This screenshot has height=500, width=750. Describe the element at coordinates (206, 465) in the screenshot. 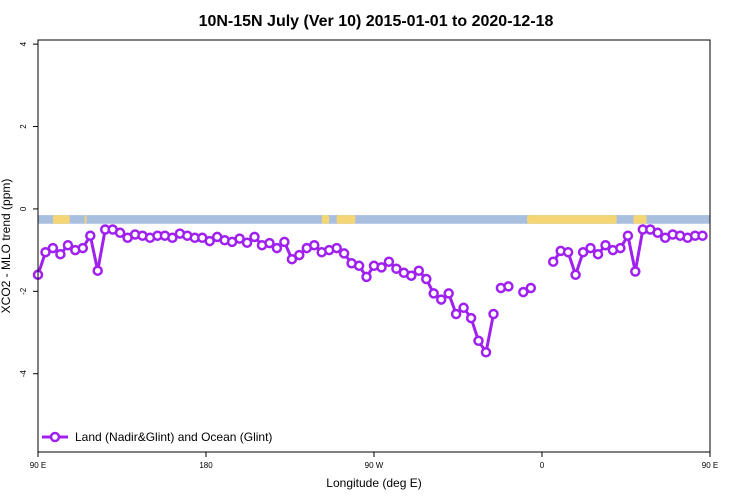

I see `x-tick-label: 180` at that location.